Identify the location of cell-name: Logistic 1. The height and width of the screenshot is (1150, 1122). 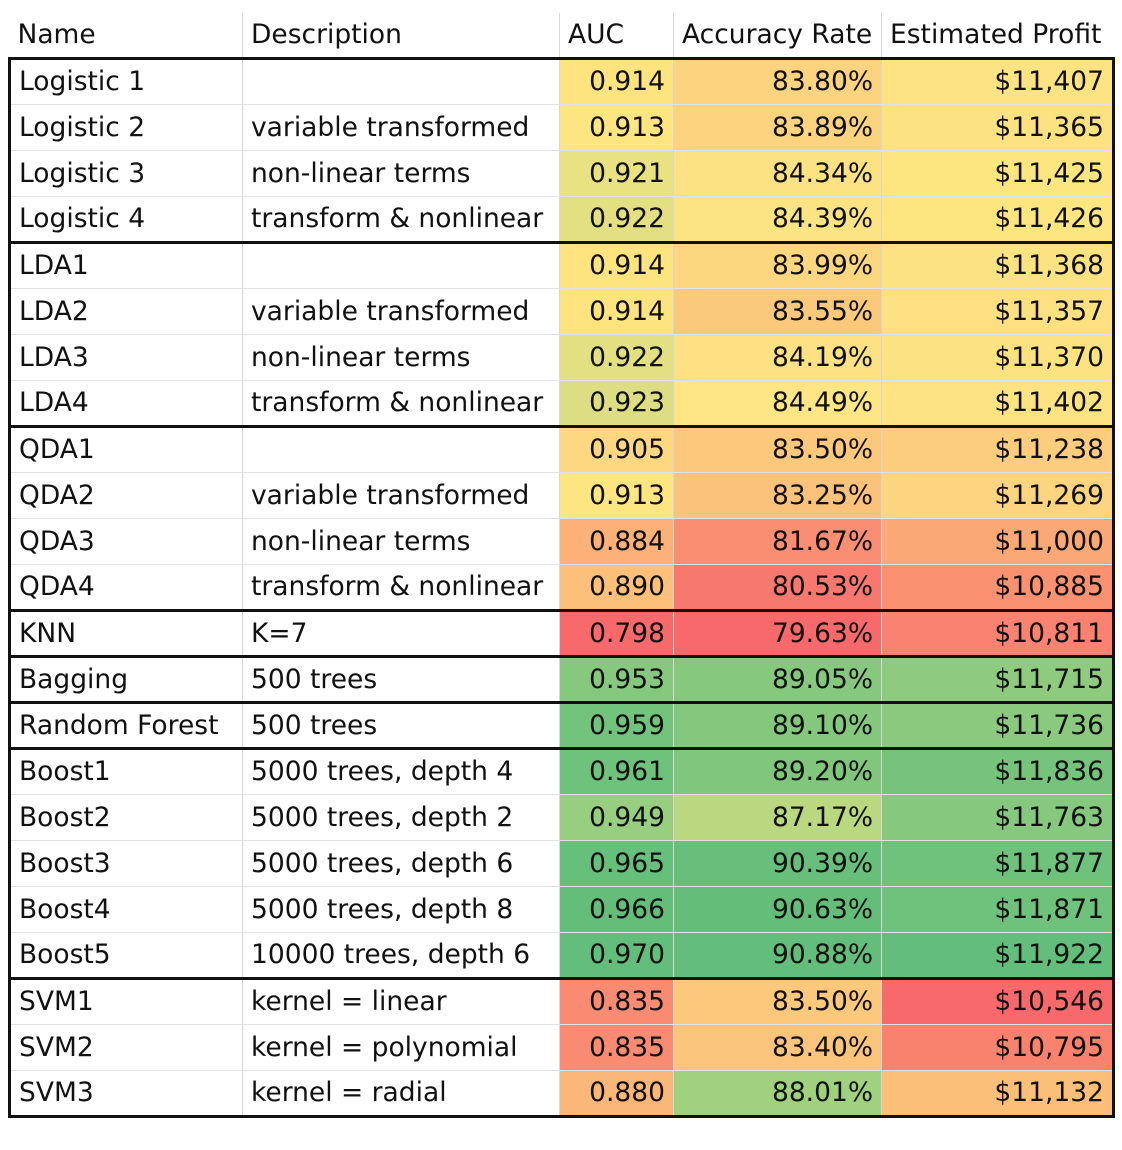
(125, 81).